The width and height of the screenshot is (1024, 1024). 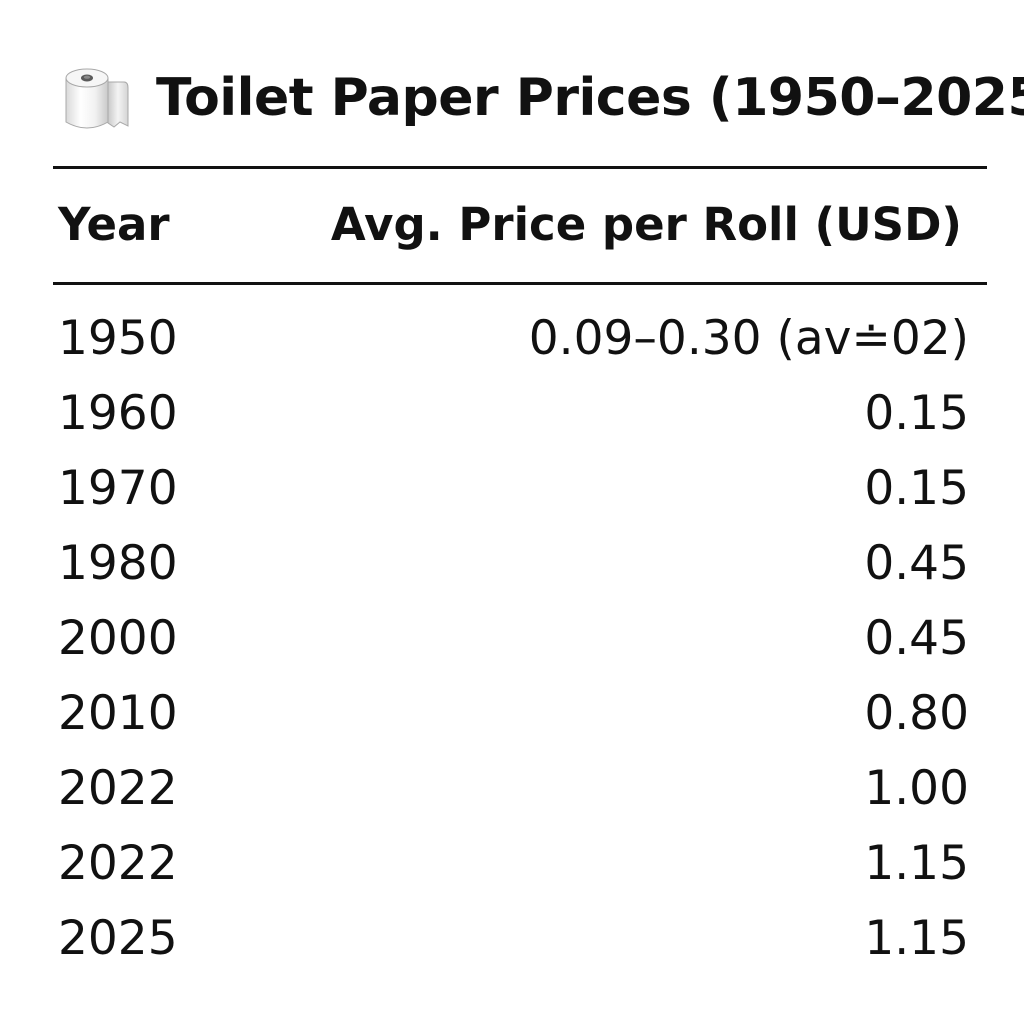 I want to click on table-row: 2022 1.00, so click(x=512, y=790).